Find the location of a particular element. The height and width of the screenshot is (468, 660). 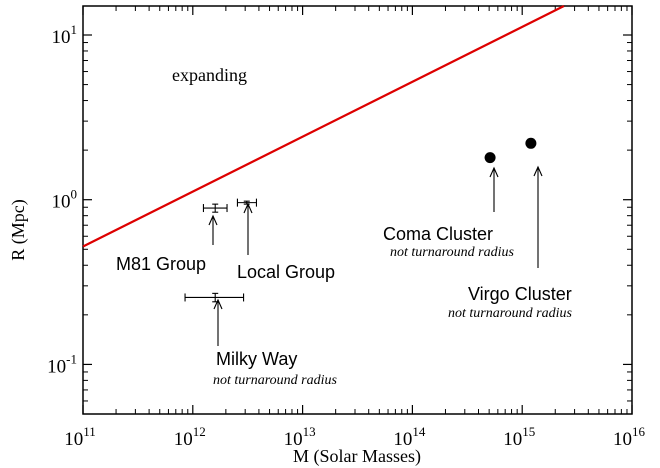

label-coma-cluster: Coma Cluster is located at coordinates (438, 234).